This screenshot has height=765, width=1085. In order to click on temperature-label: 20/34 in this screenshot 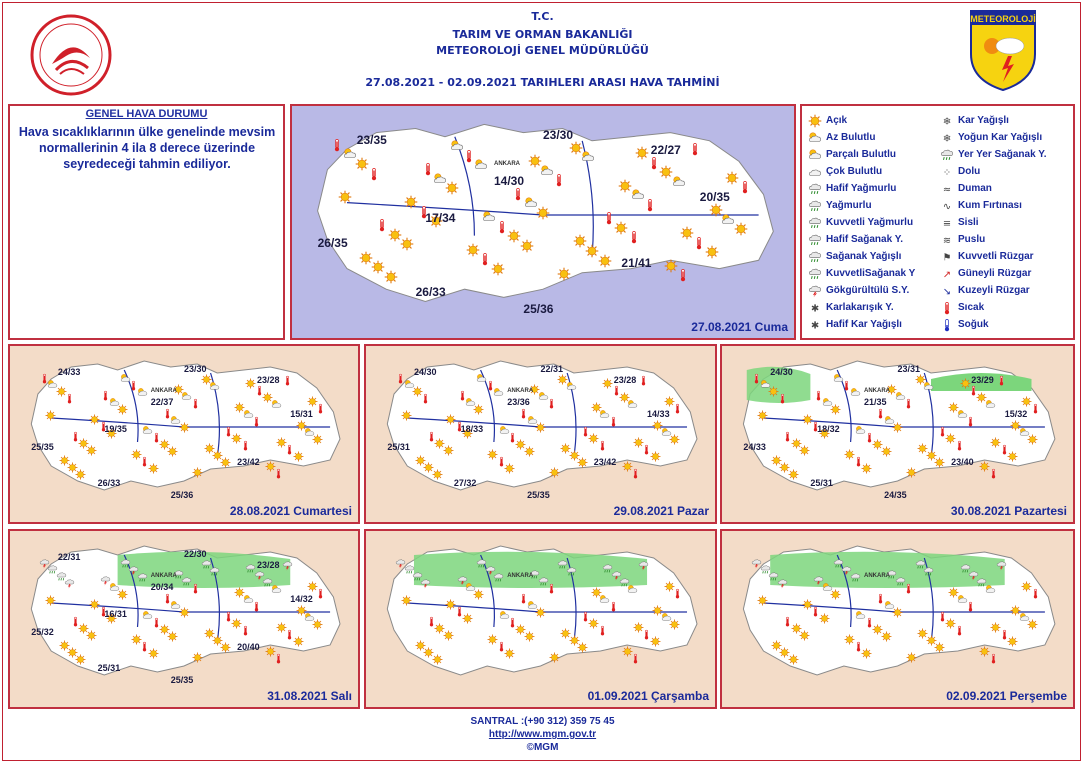, I will do `click(162, 587)`.